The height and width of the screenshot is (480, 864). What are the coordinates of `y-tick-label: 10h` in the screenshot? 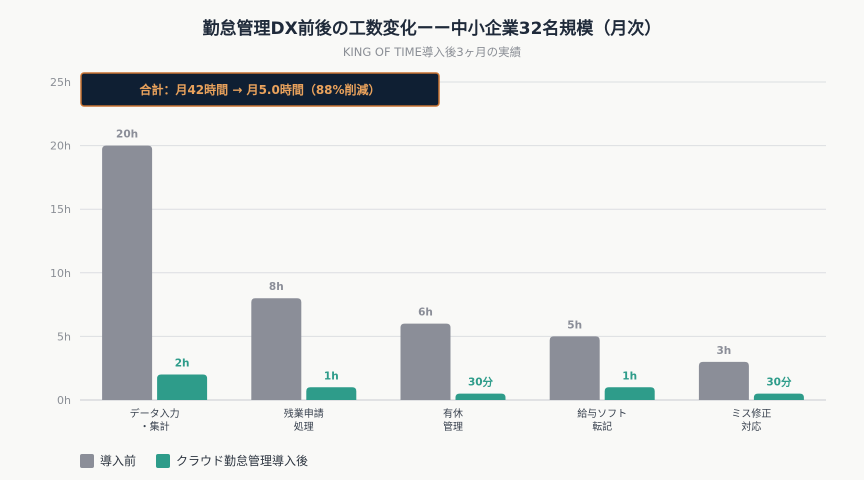 It's located at (60, 273).